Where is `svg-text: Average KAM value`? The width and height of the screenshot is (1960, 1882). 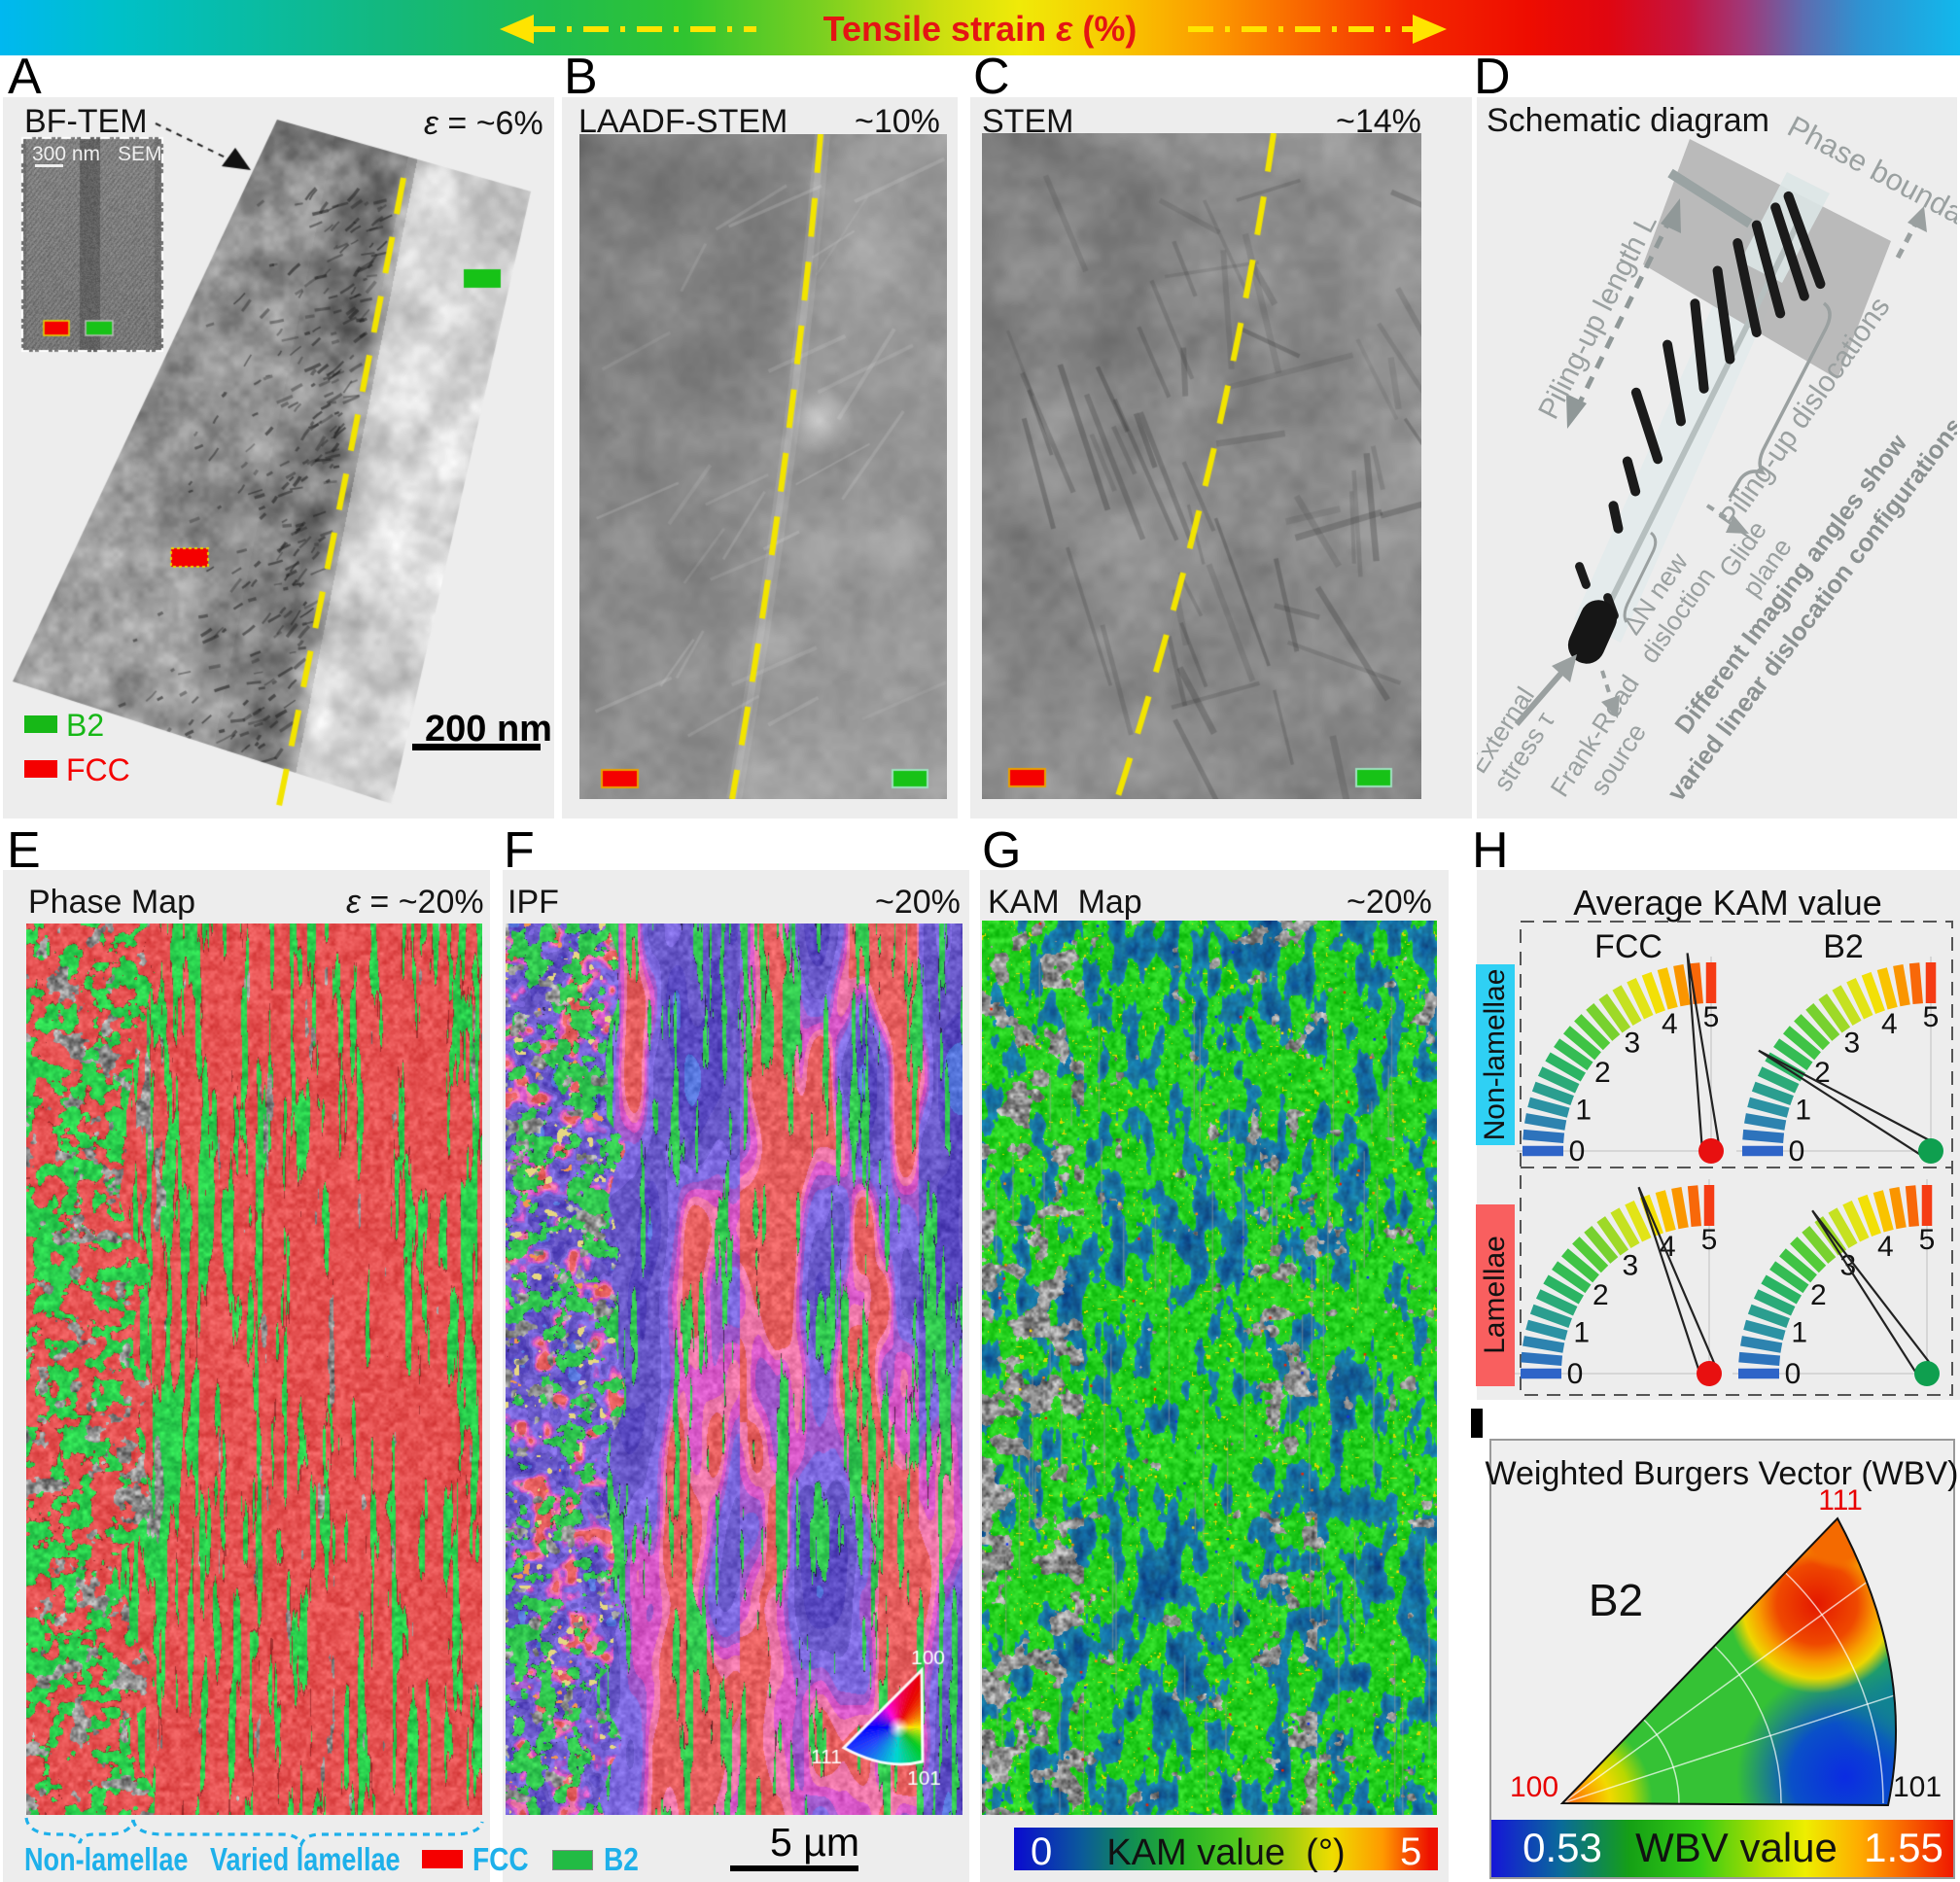
svg-text: Average KAM value is located at coordinates (1727, 903).